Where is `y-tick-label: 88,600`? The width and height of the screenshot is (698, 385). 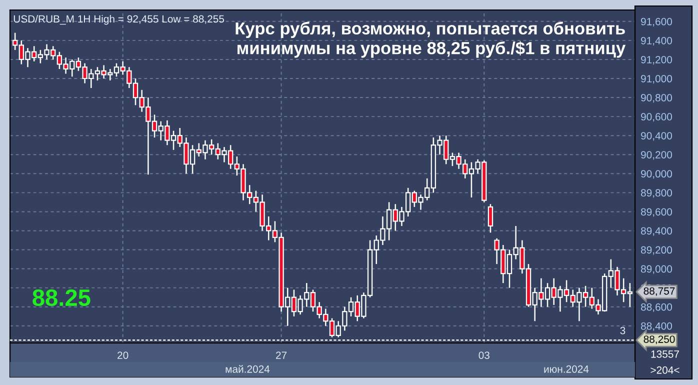
y-tick-label: 88,600 is located at coordinates (656, 307).